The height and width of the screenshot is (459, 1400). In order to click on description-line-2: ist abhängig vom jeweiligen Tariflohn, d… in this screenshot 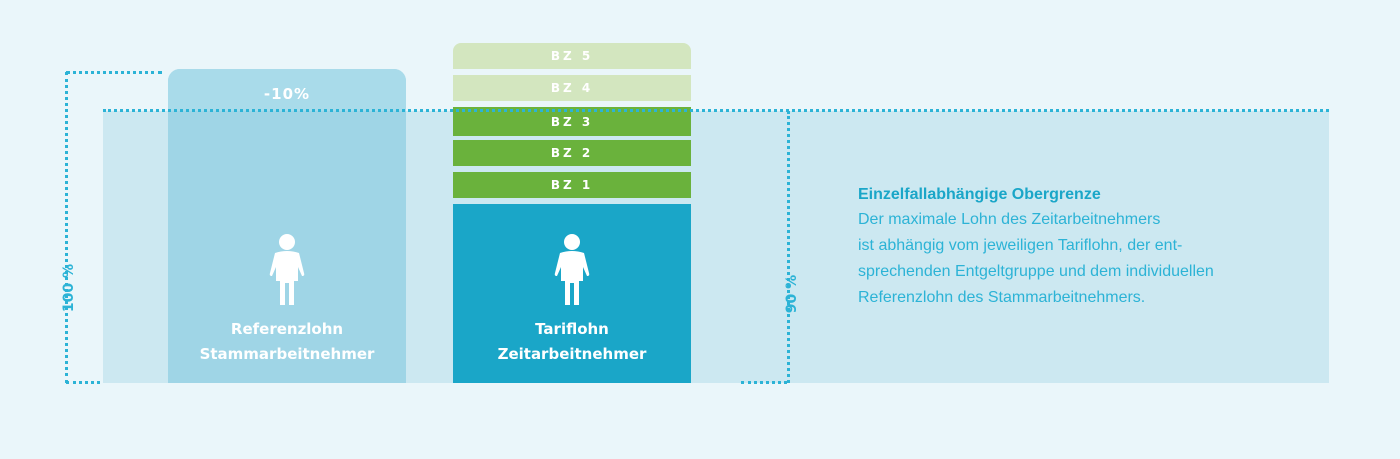, I will do `click(1020, 245)`.